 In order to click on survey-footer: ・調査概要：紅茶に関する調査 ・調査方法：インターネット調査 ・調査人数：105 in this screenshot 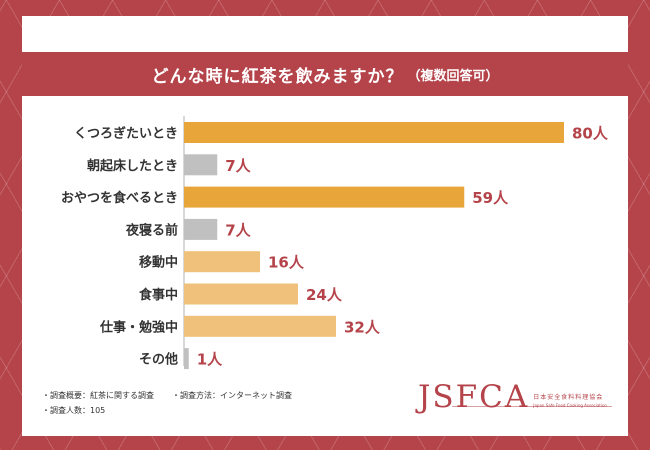, I will do `click(176, 403)`.